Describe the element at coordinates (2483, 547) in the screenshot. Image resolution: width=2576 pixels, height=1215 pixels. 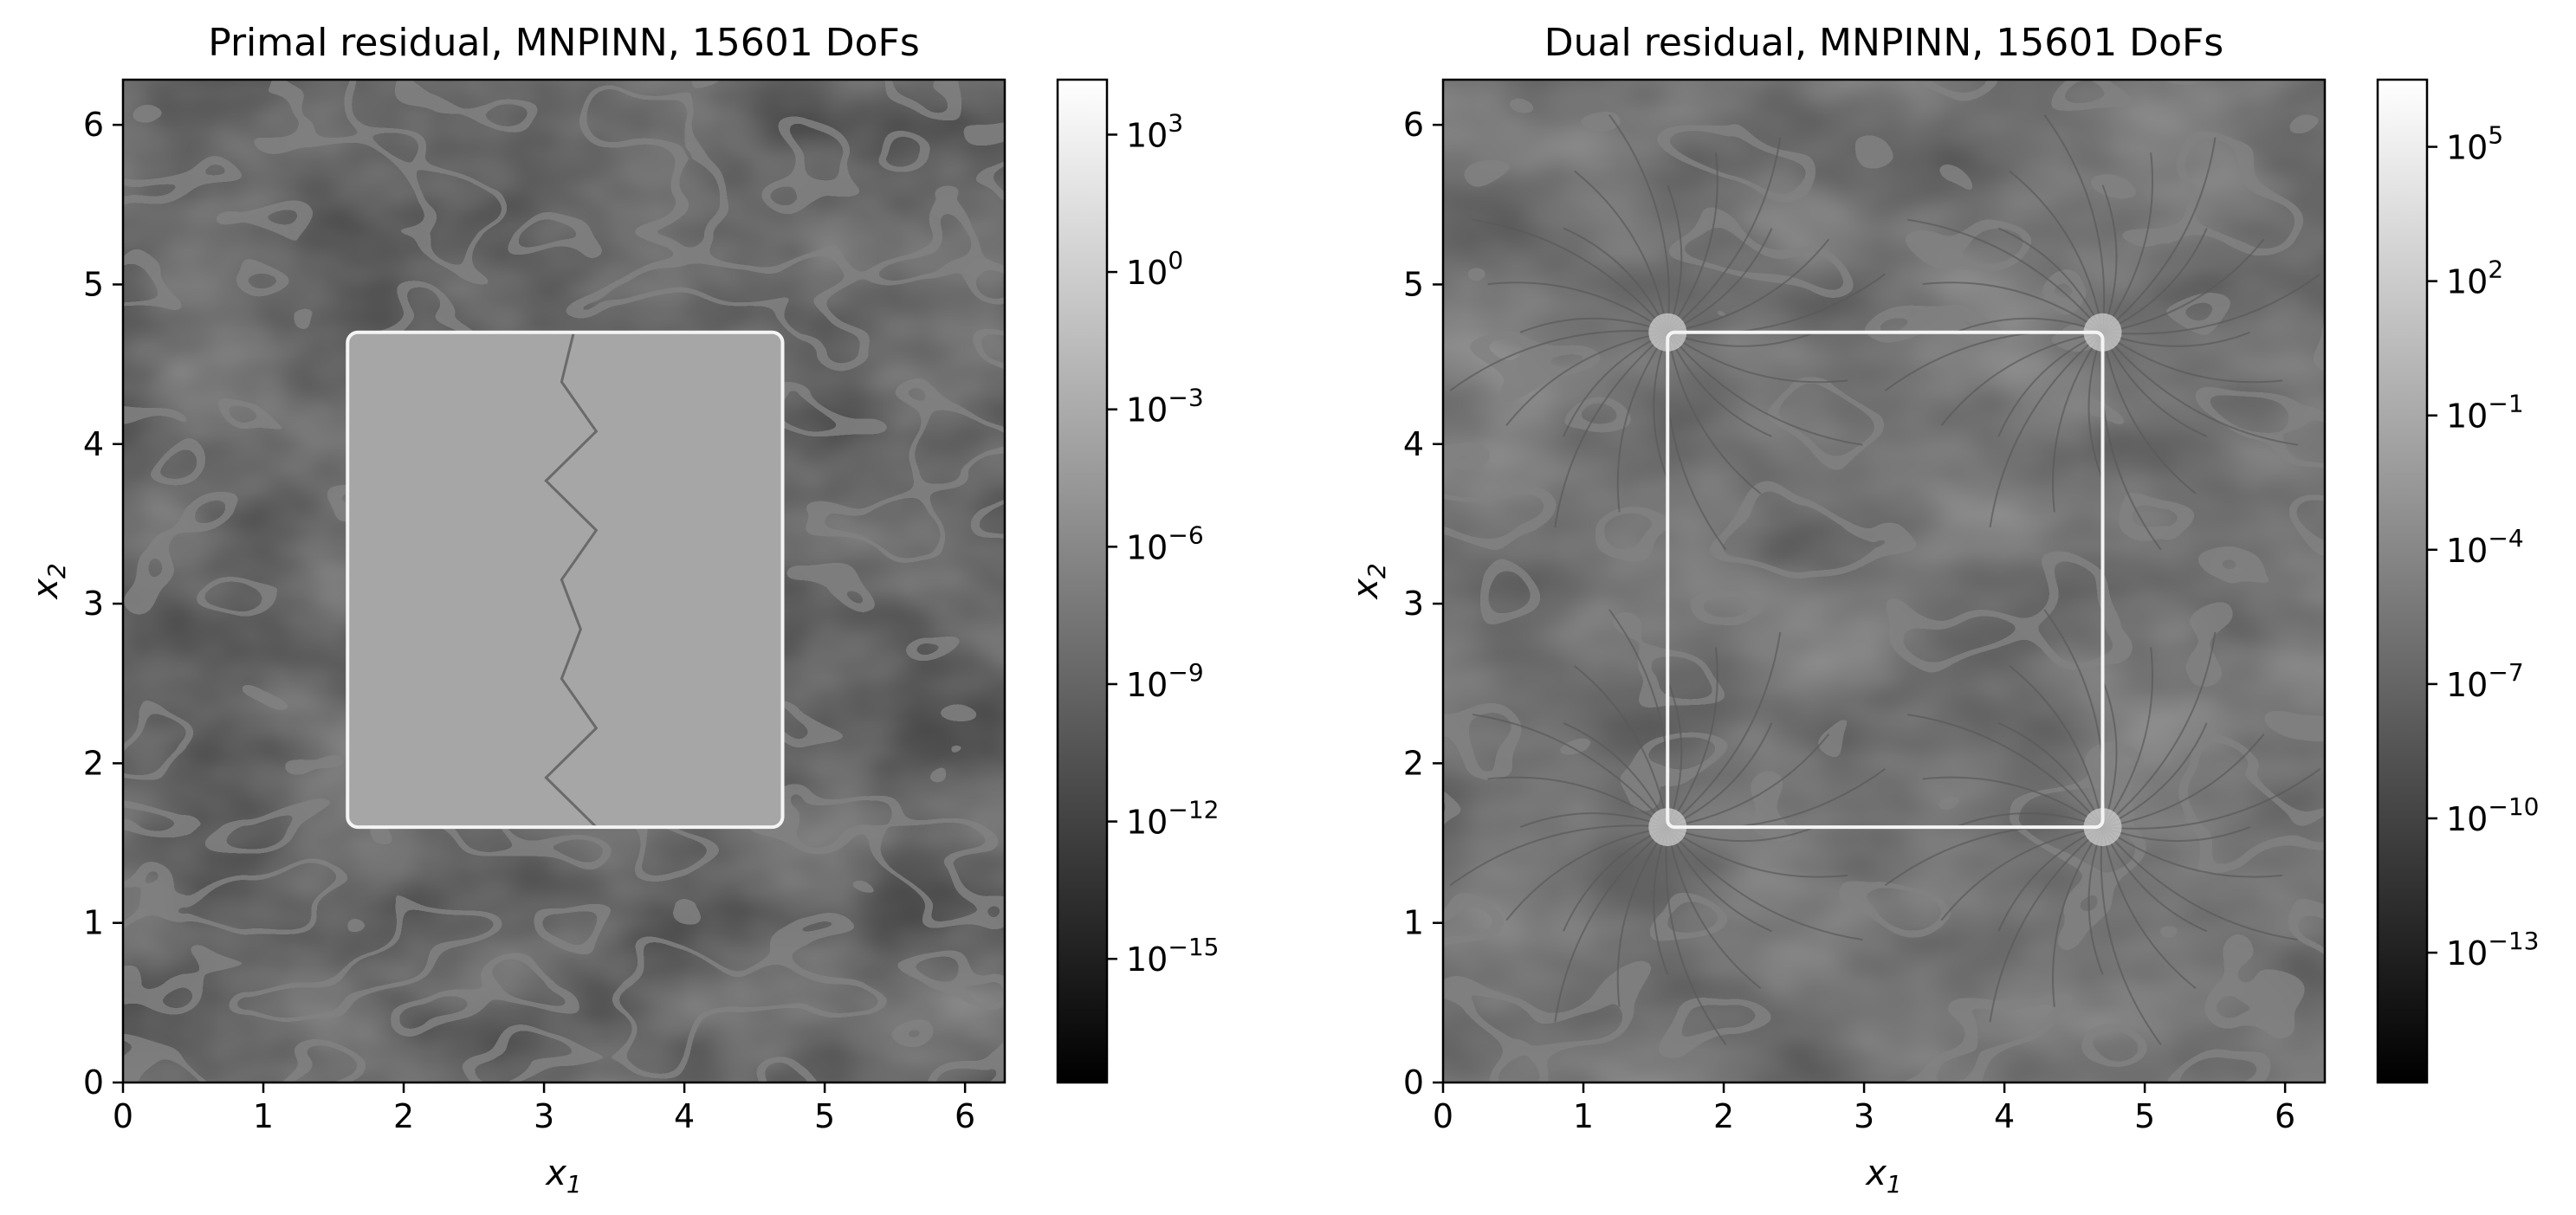
I see `colorbar-ticks: 10⁵ 10² 10⁻¹ 10⁻⁴ 10⁻⁷ 10⁻¹⁰ 10⁻¹³` at that location.